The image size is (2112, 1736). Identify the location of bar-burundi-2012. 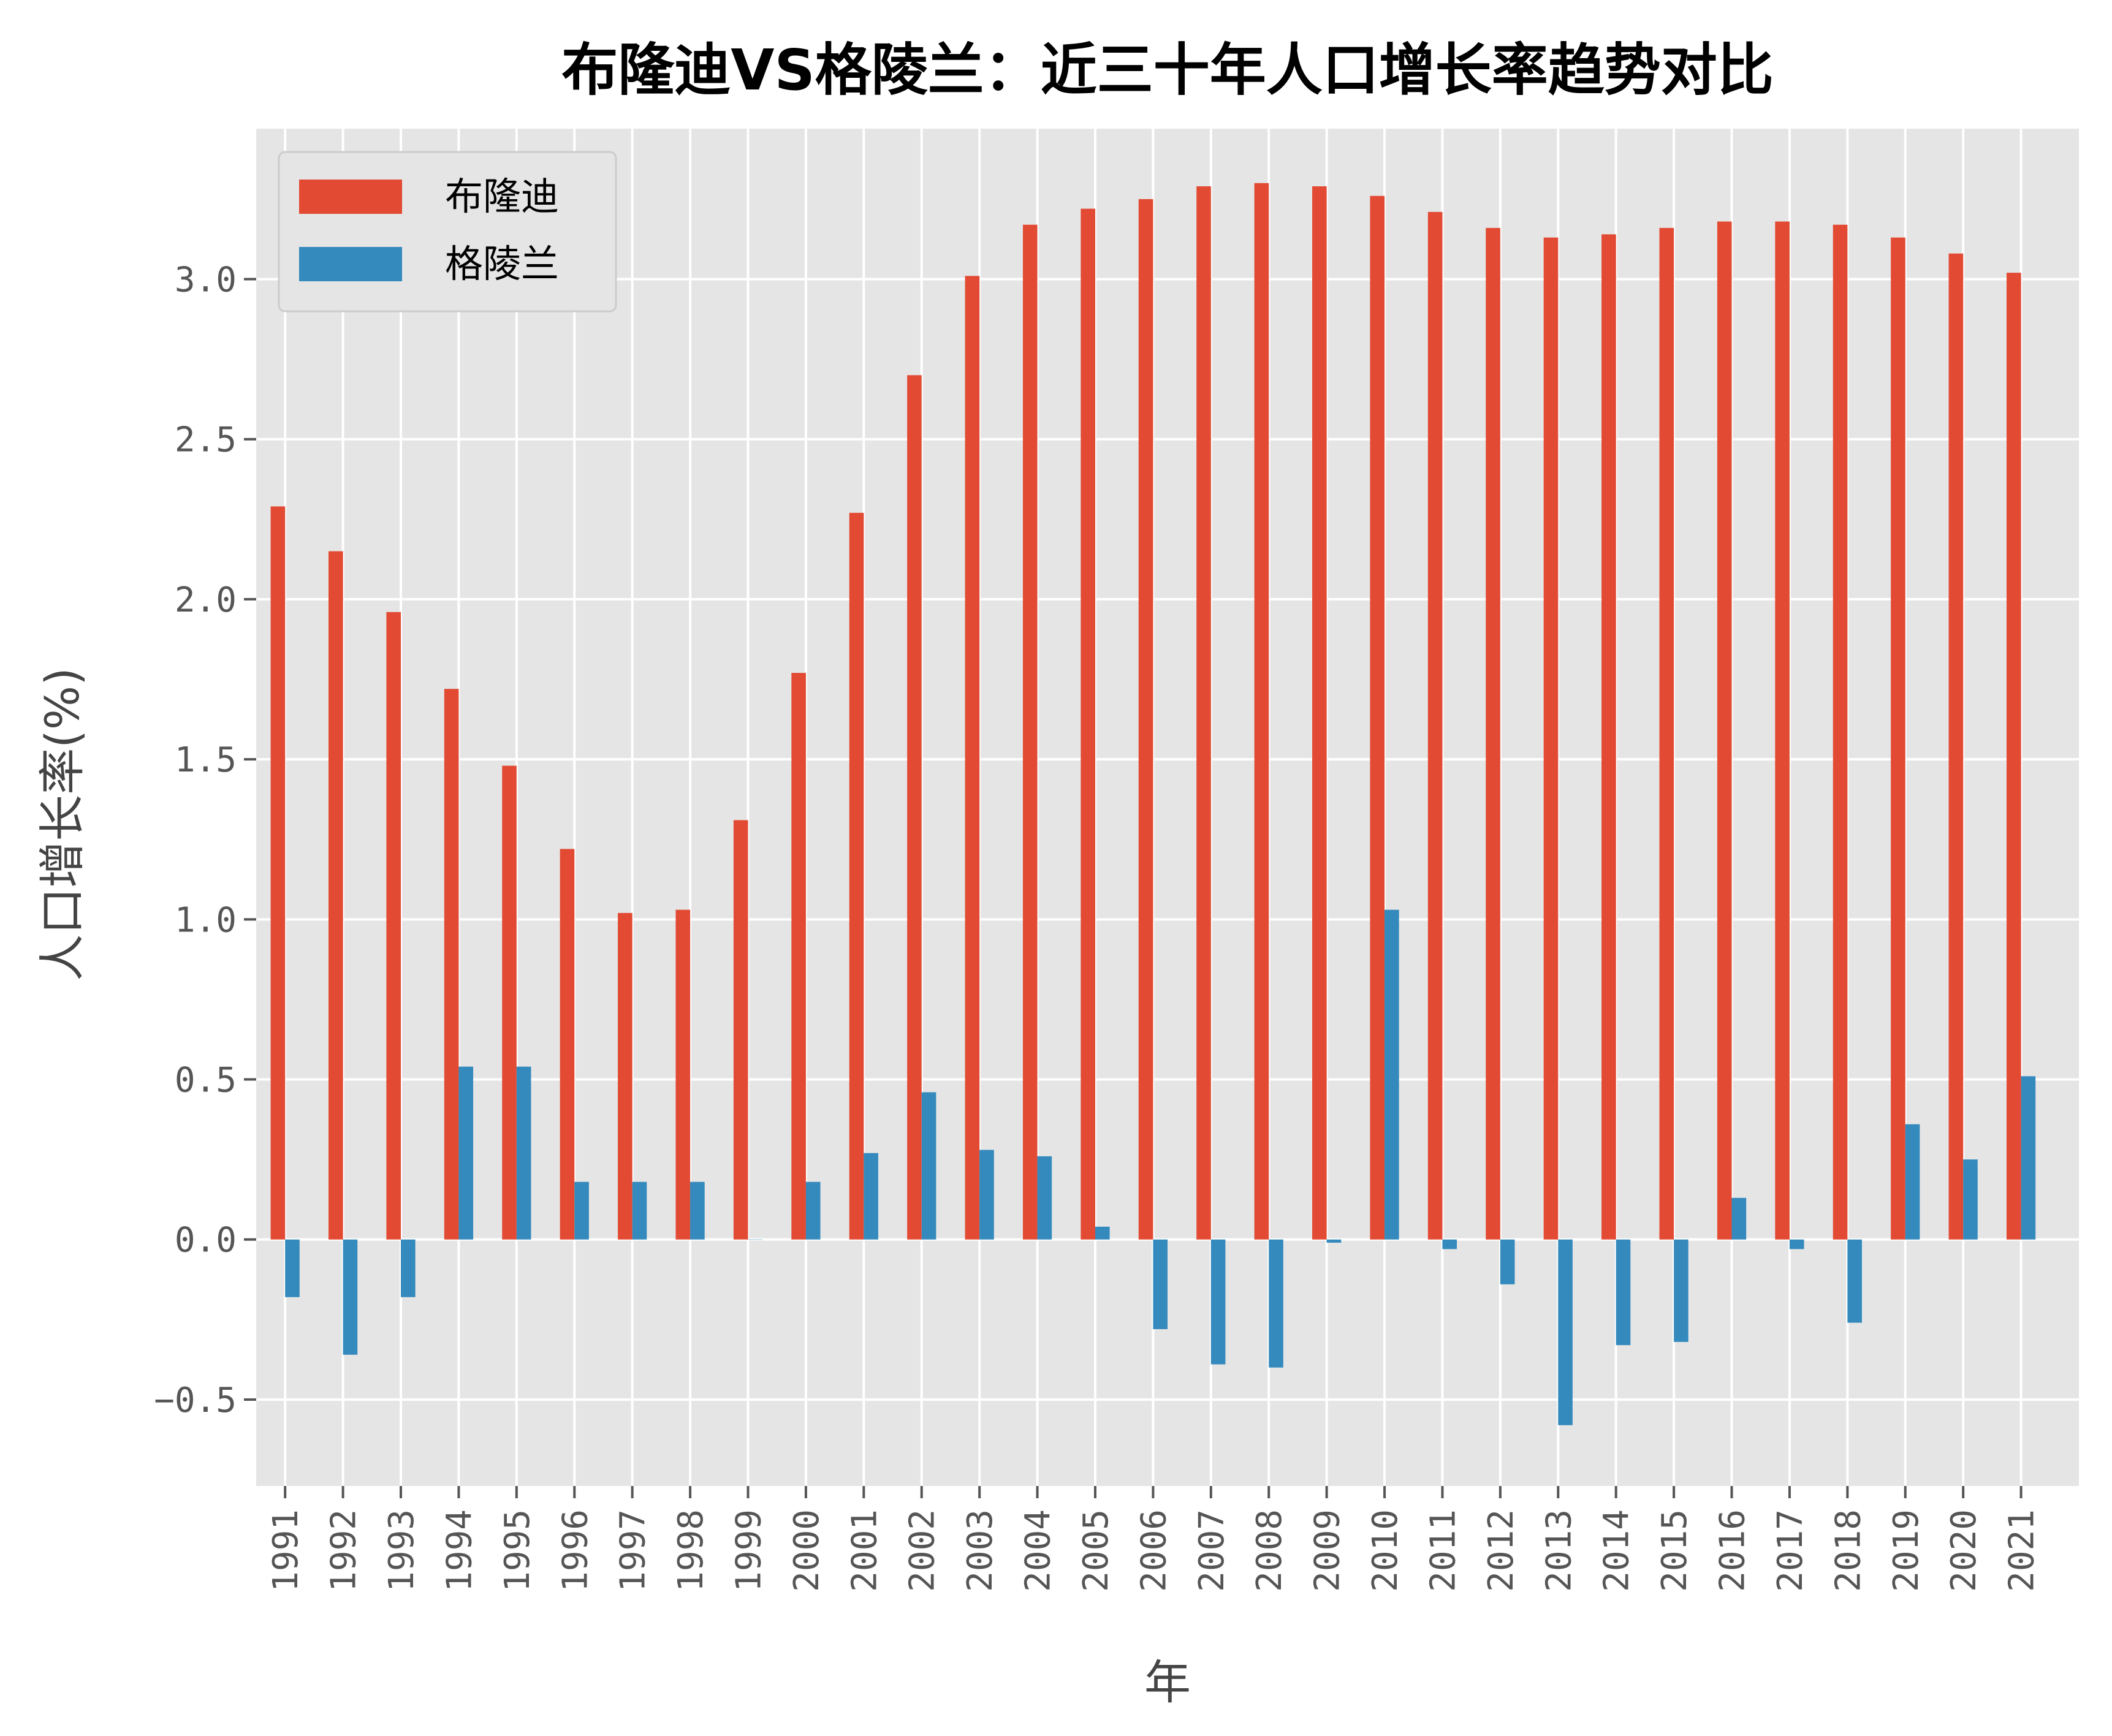
(1493, 733).